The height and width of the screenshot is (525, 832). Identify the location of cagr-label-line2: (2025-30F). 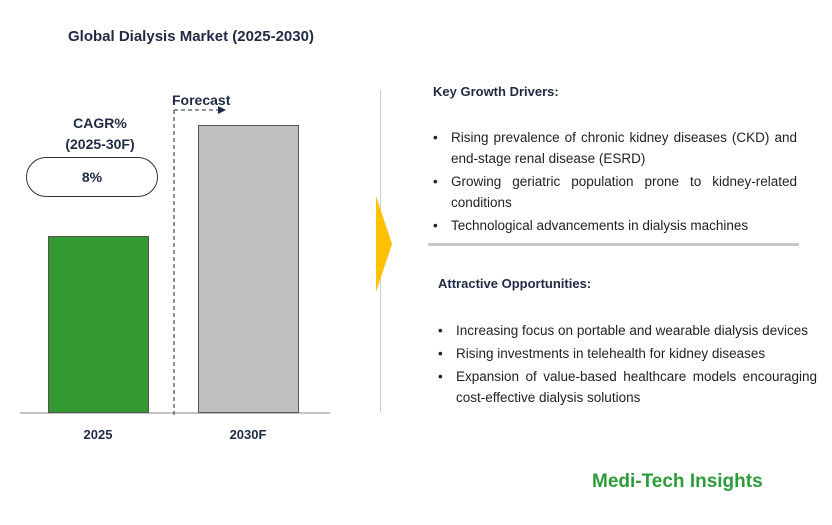
(100, 144).